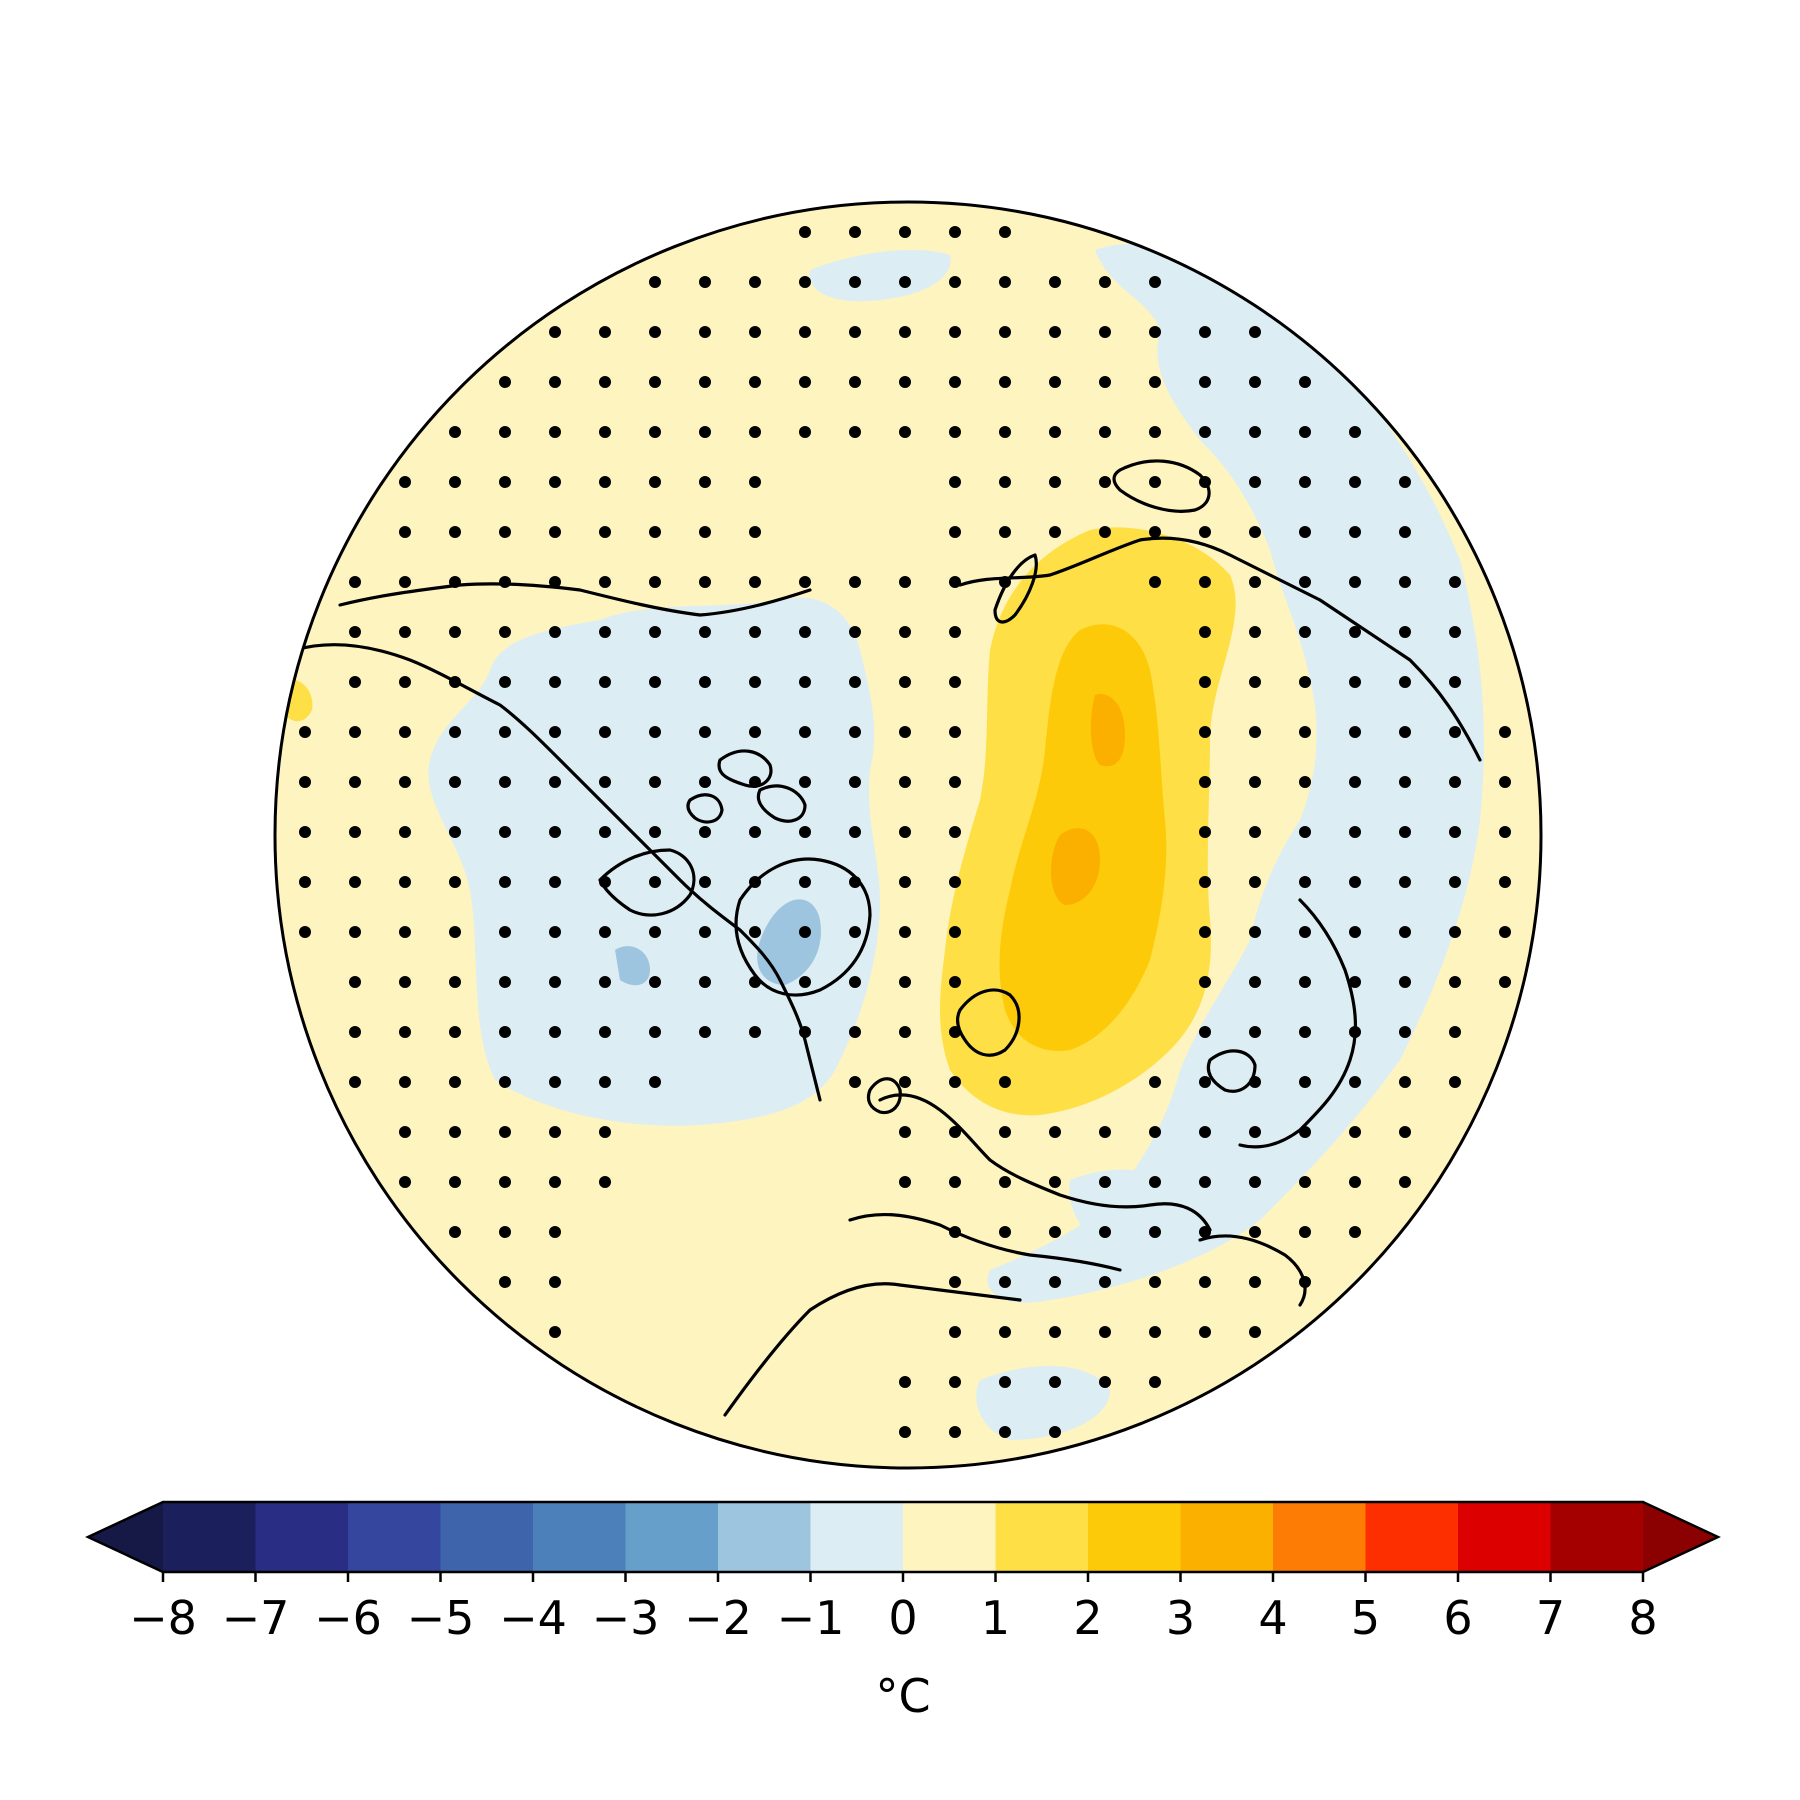 The height and width of the screenshot is (1800, 1800). I want to click on coastline-japan, so click(1231, 1071).